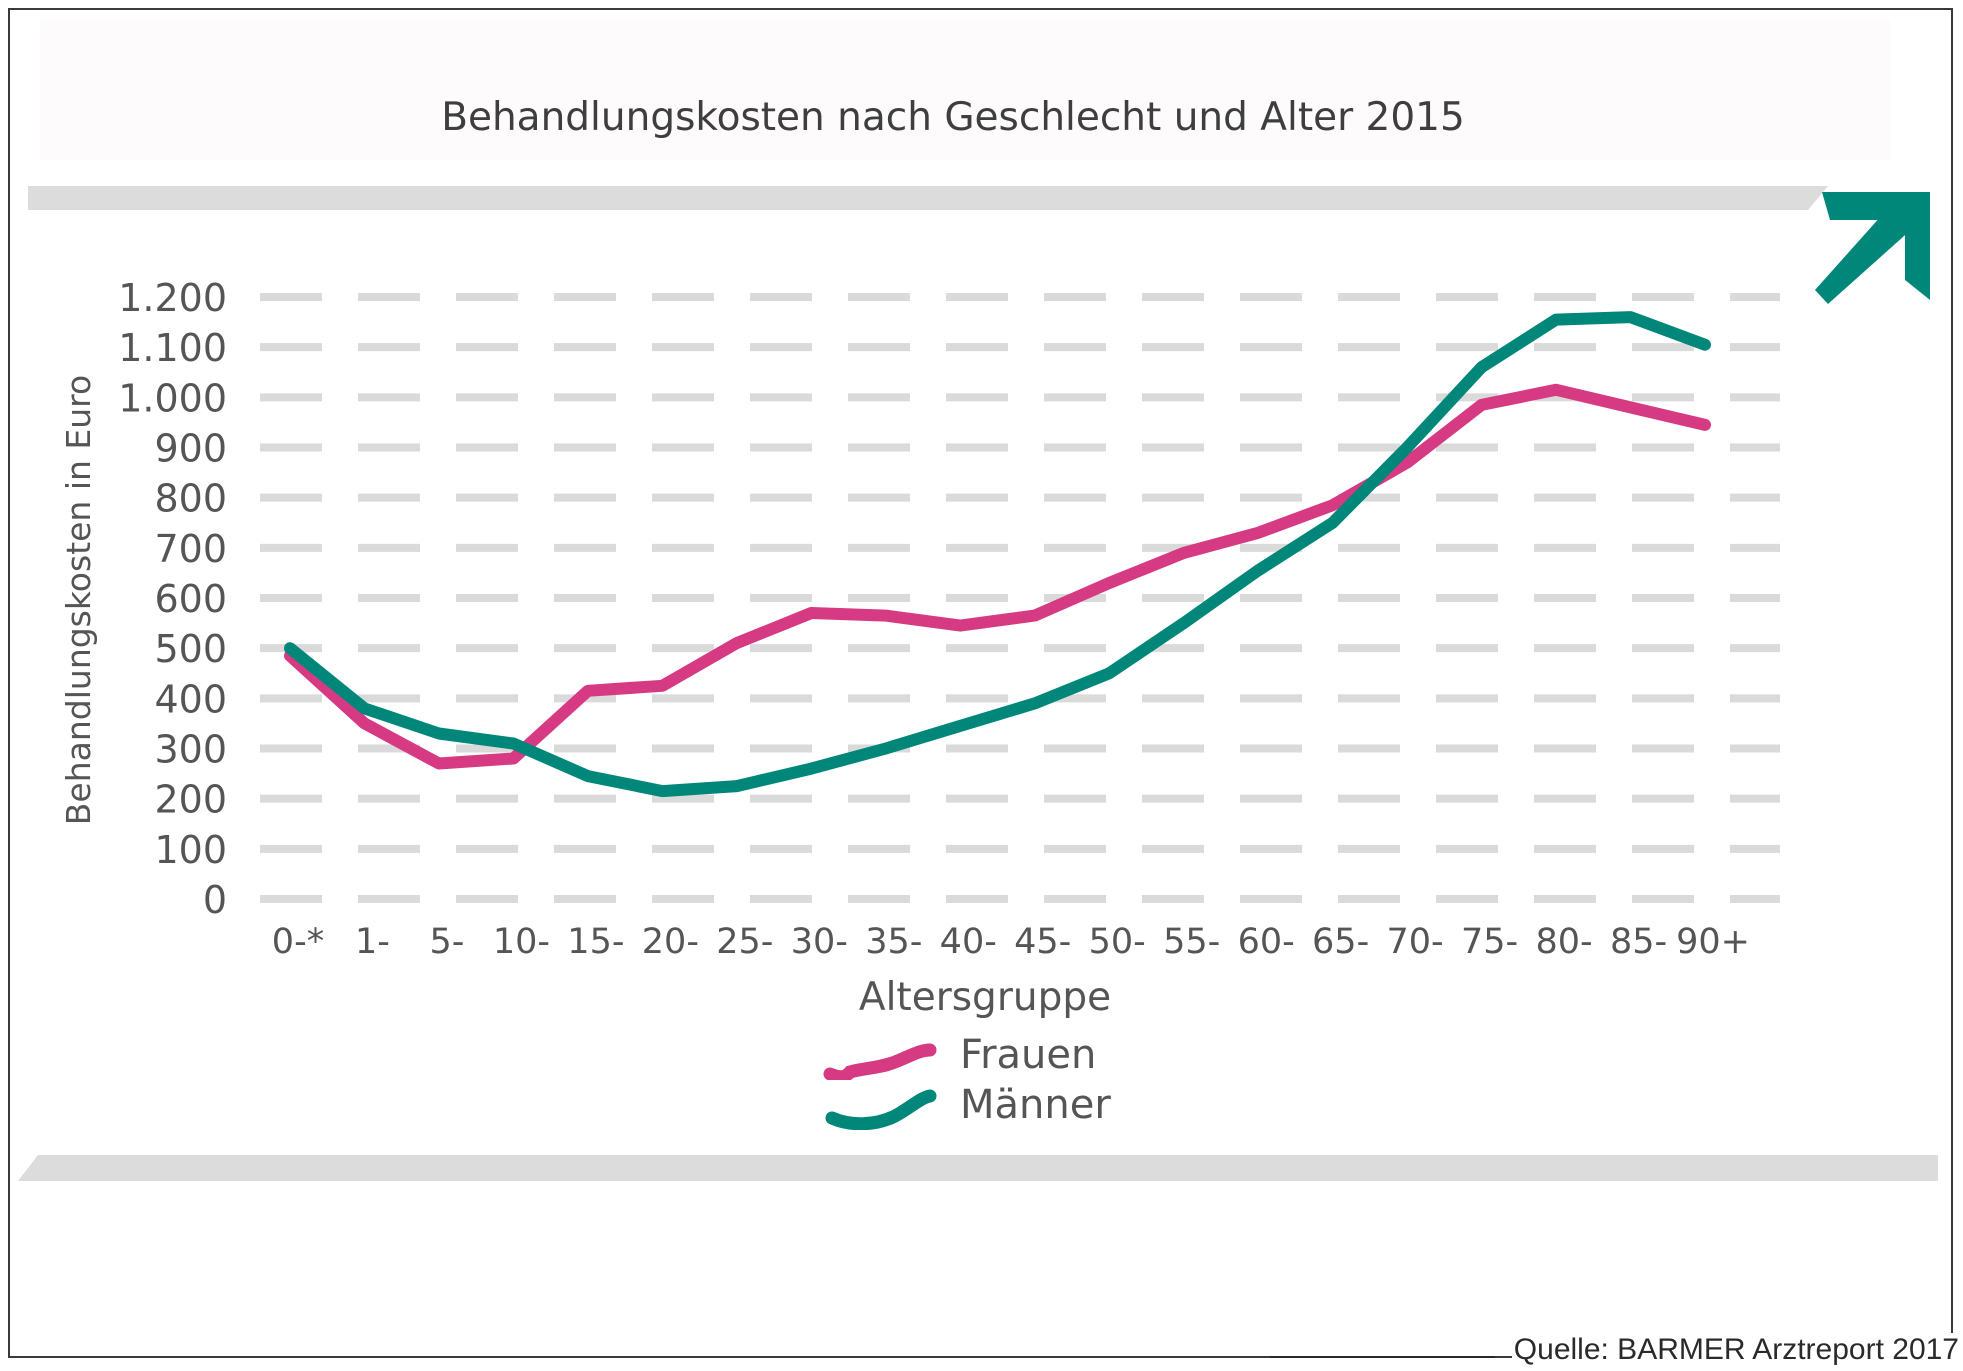  Describe the element at coordinates (1713, 942) in the screenshot. I see `x-tick-label: 90+` at that location.